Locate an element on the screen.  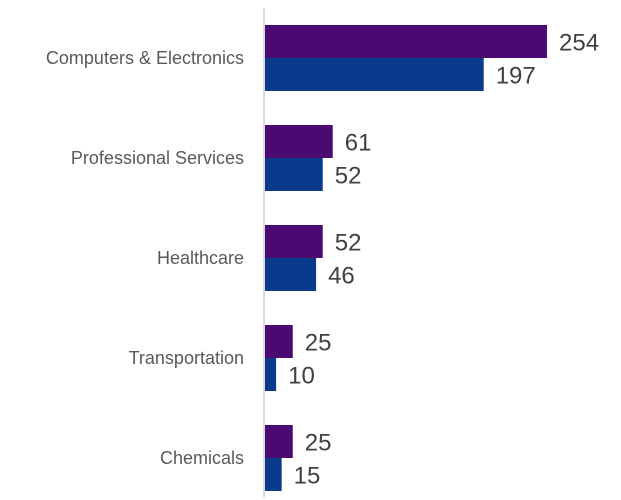
value-label: 254 is located at coordinates (579, 43).